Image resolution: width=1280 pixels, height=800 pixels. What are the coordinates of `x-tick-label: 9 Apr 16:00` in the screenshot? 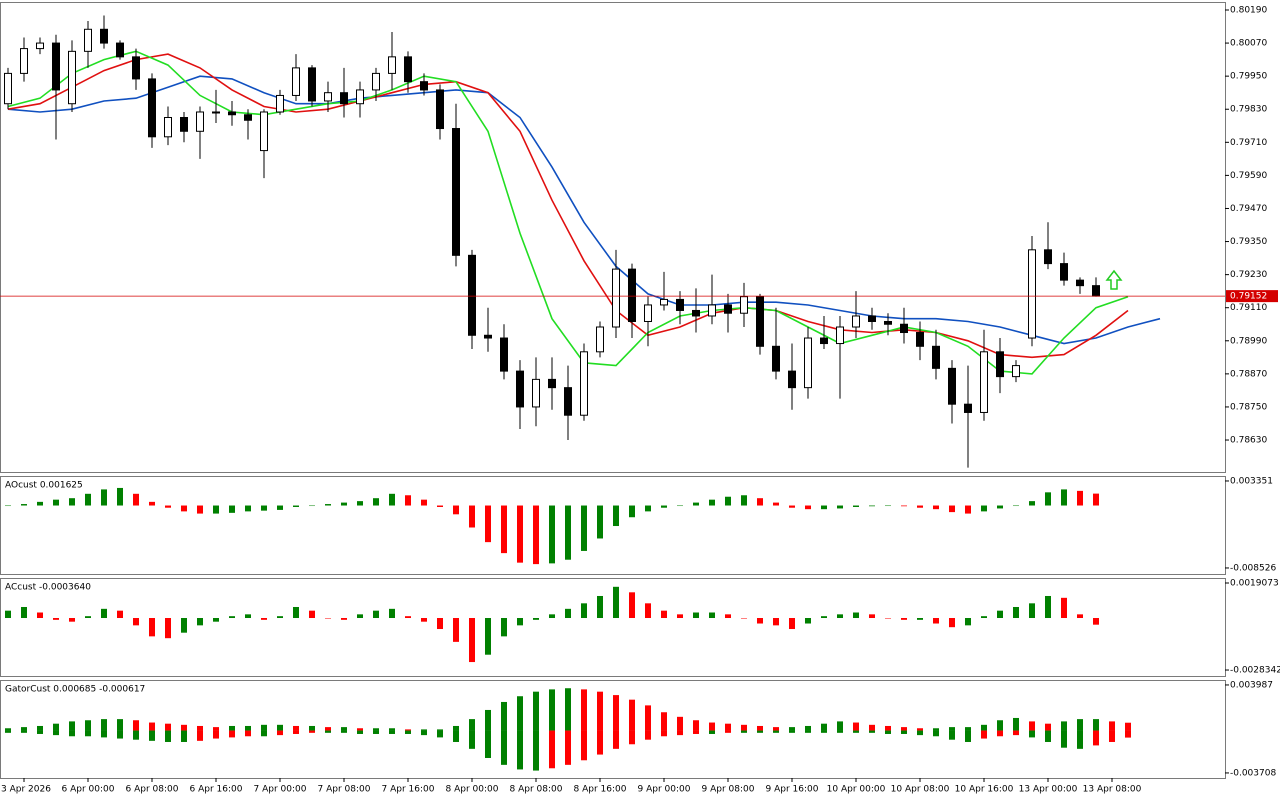 It's located at (792, 790).